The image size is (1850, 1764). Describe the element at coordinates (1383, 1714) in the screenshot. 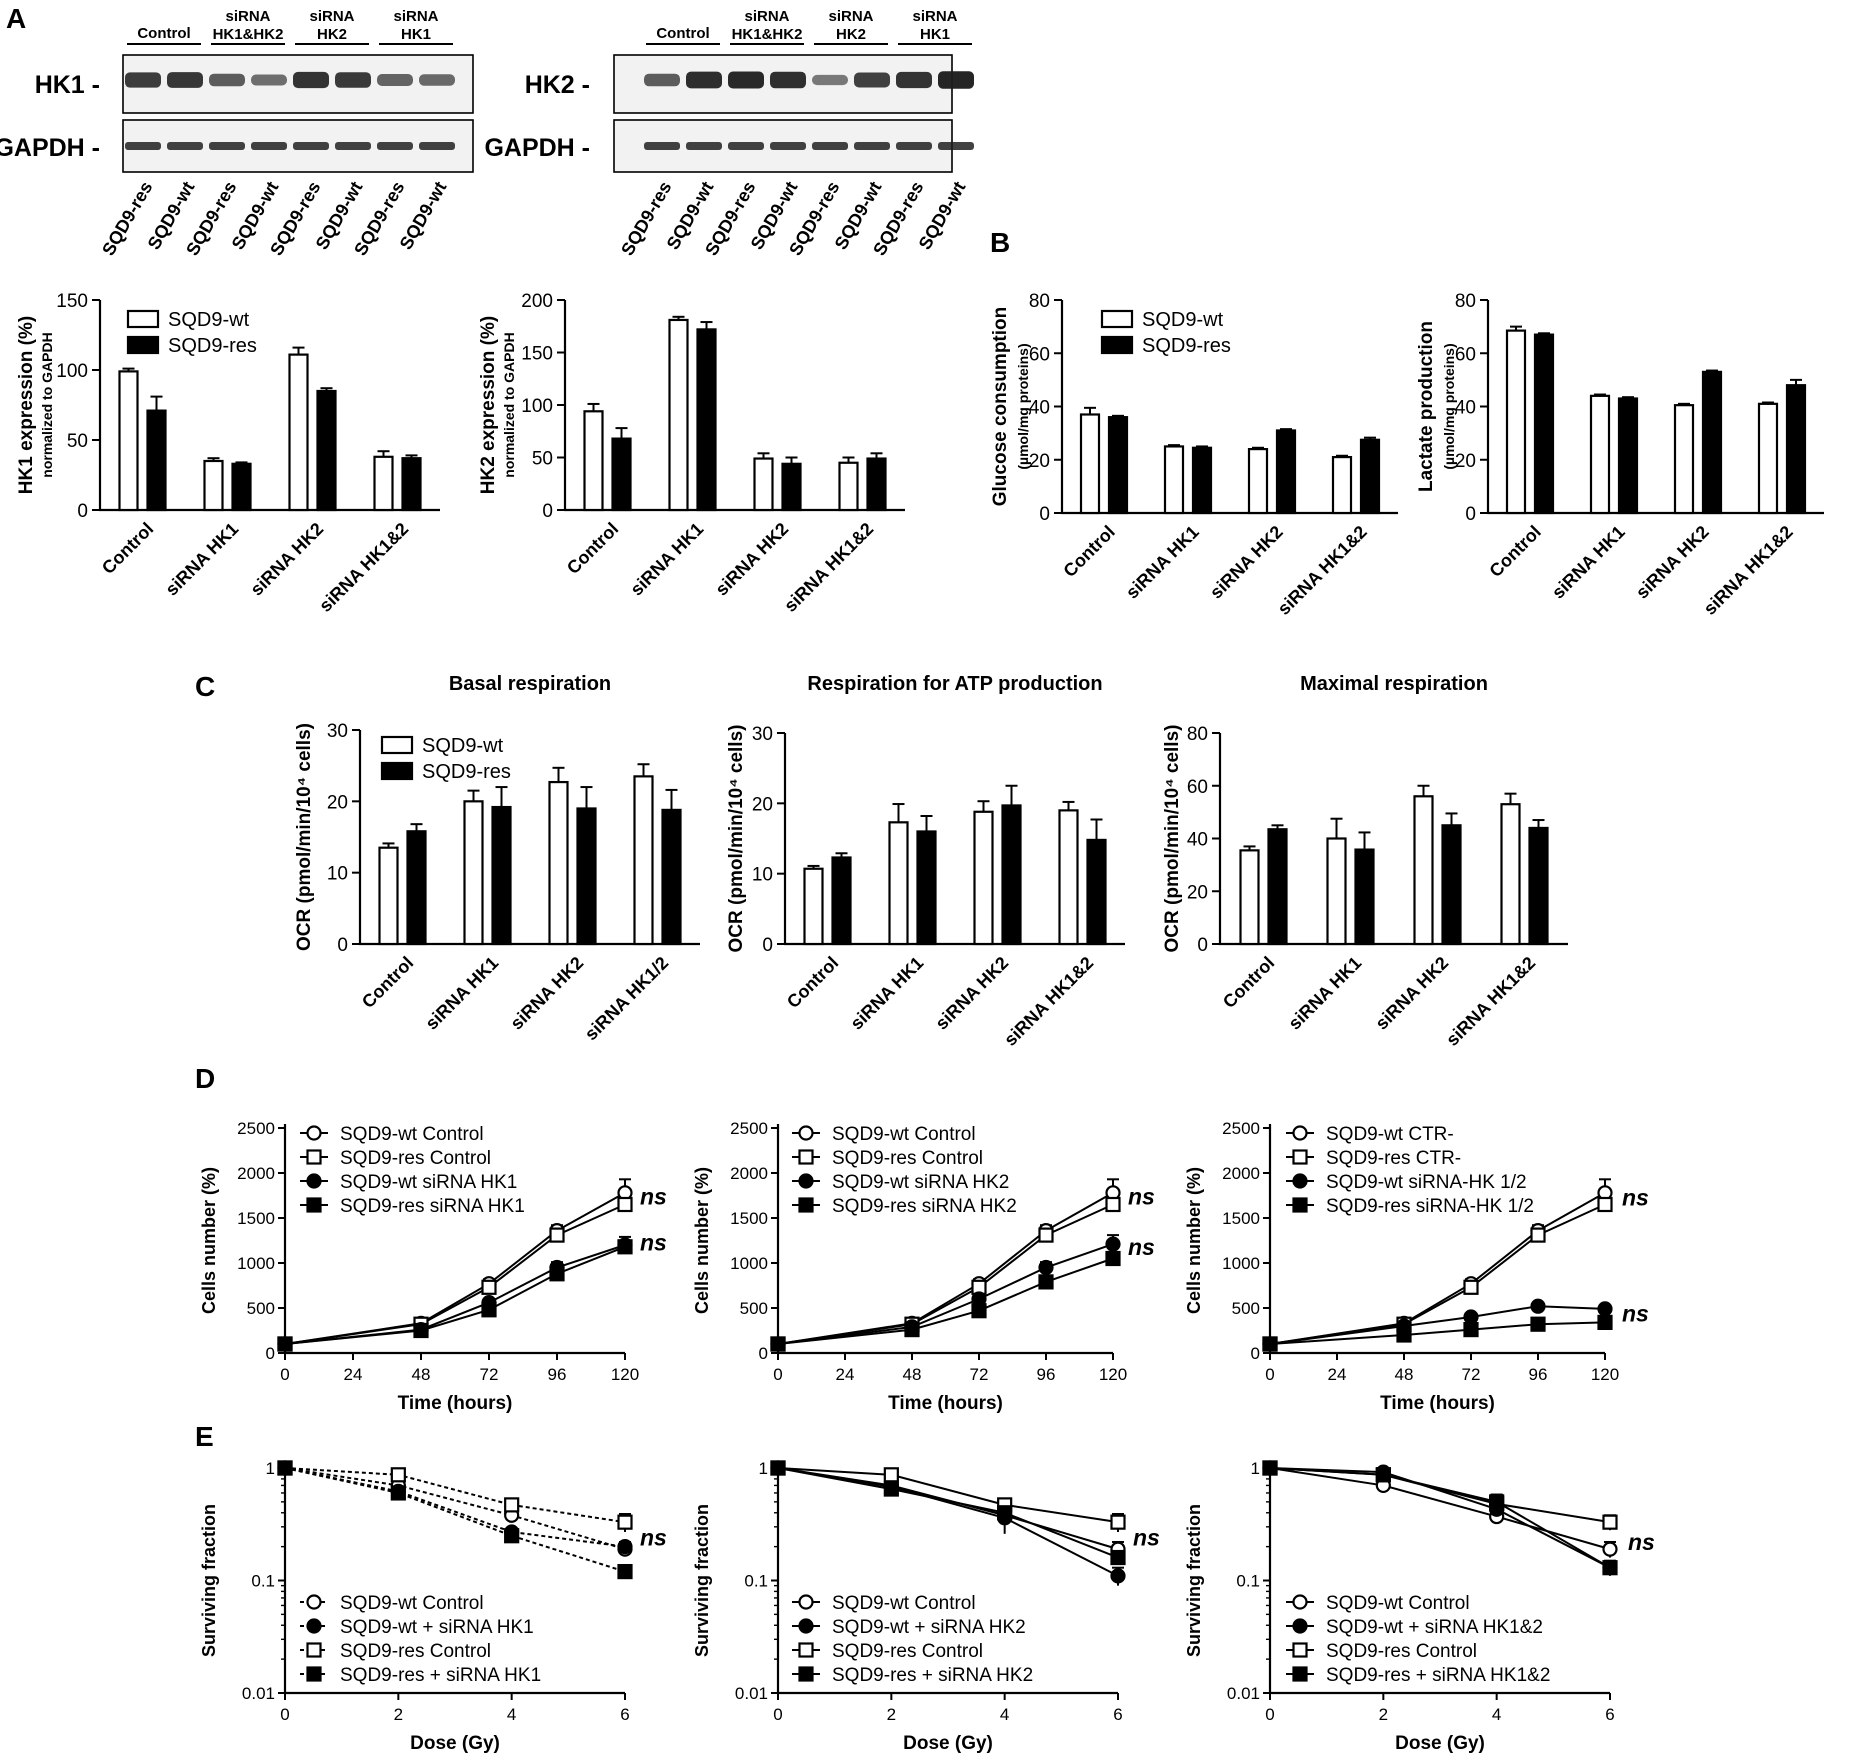

I see `x-tick-label: 2` at that location.